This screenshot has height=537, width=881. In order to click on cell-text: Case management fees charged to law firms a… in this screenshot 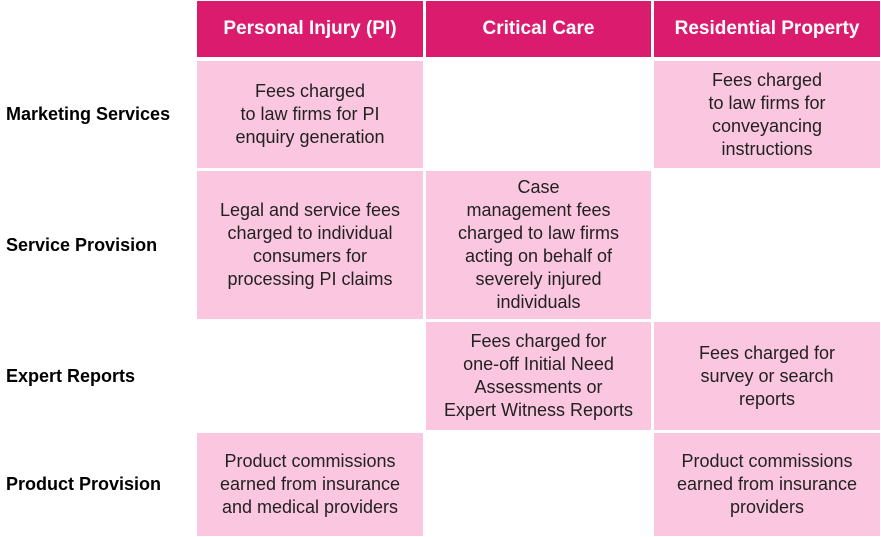, I will do `click(538, 245)`.